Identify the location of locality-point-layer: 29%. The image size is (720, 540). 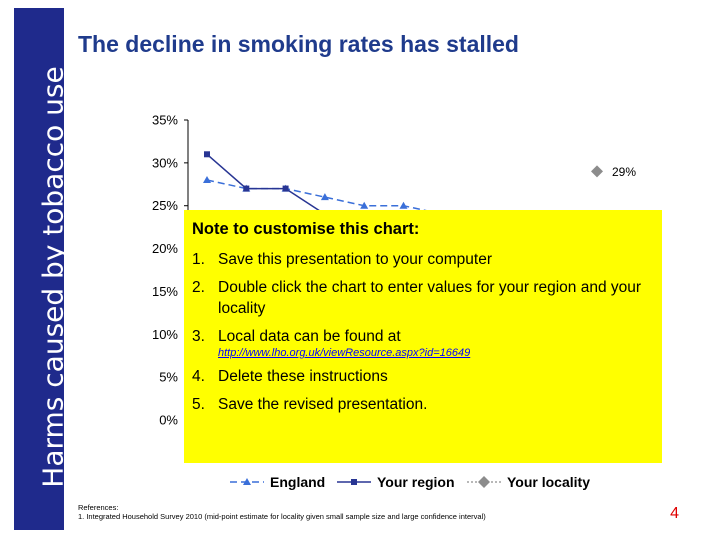
(613, 172).